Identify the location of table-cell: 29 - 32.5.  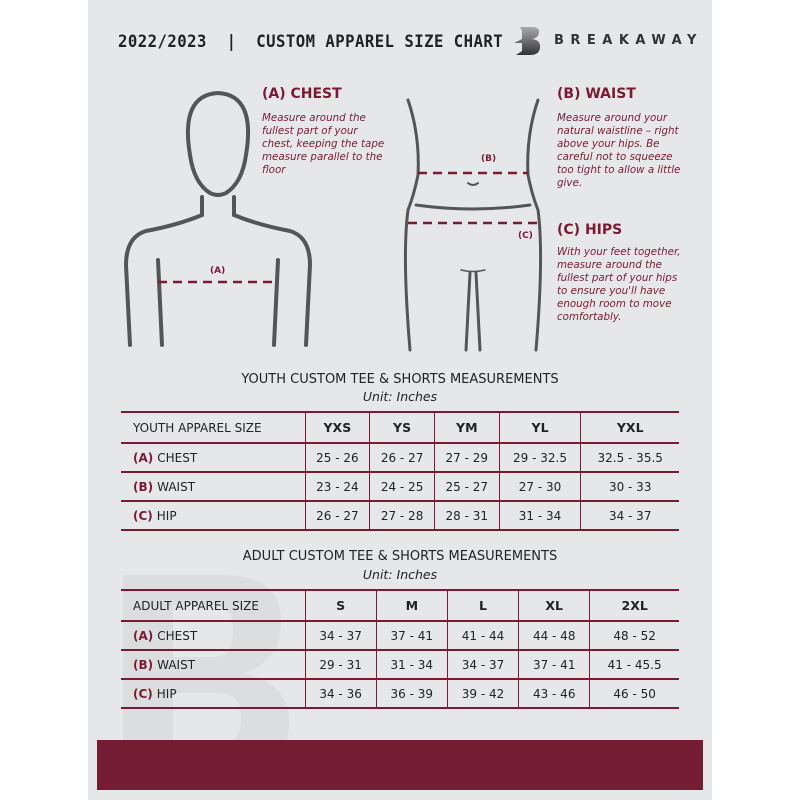
(539, 458).